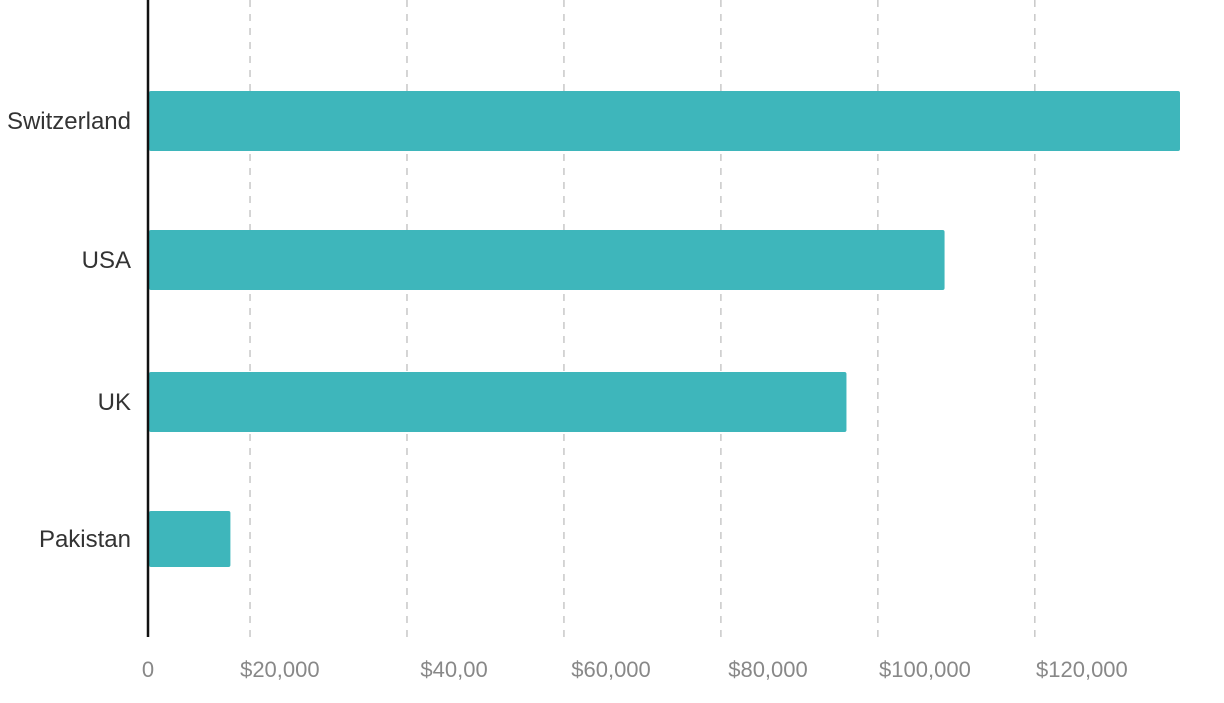 The width and height of the screenshot is (1224, 703). What do you see at coordinates (498, 402) in the screenshot?
I see `bar-uk` at bounding box center [498, 402].